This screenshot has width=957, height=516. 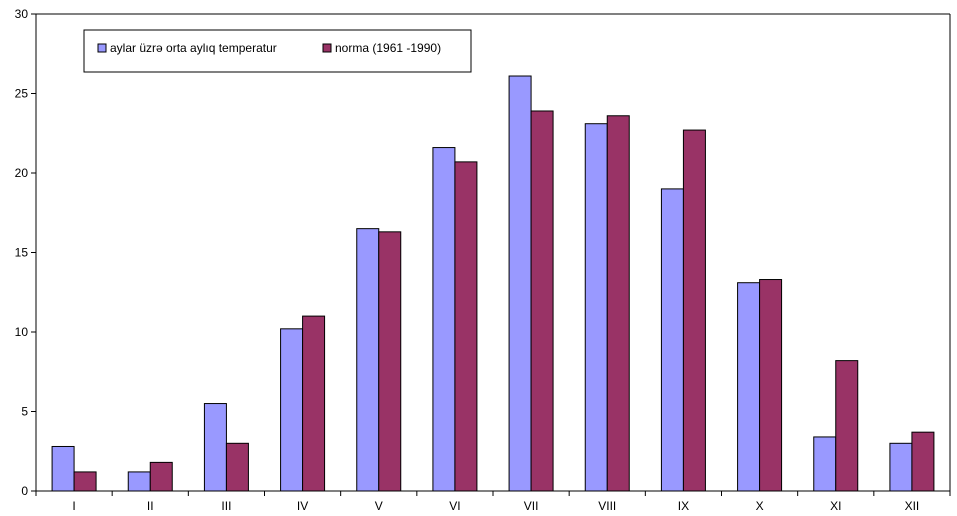 What do you see at coordinates (388, 48) in the screenshot?
I see `legend-label-1: norma (1961 -1990)` at bounding box center [388, 48].